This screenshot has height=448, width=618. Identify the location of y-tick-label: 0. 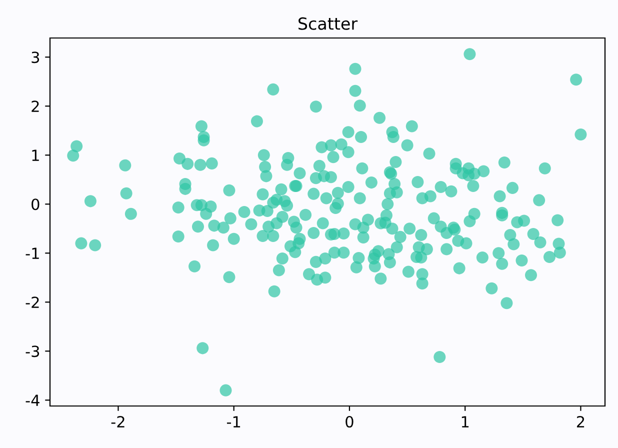
(36, 204).